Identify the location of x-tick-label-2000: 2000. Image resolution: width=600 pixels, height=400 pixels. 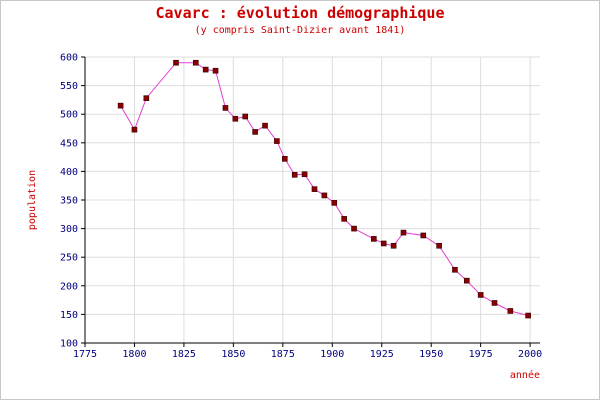
(530, 354).